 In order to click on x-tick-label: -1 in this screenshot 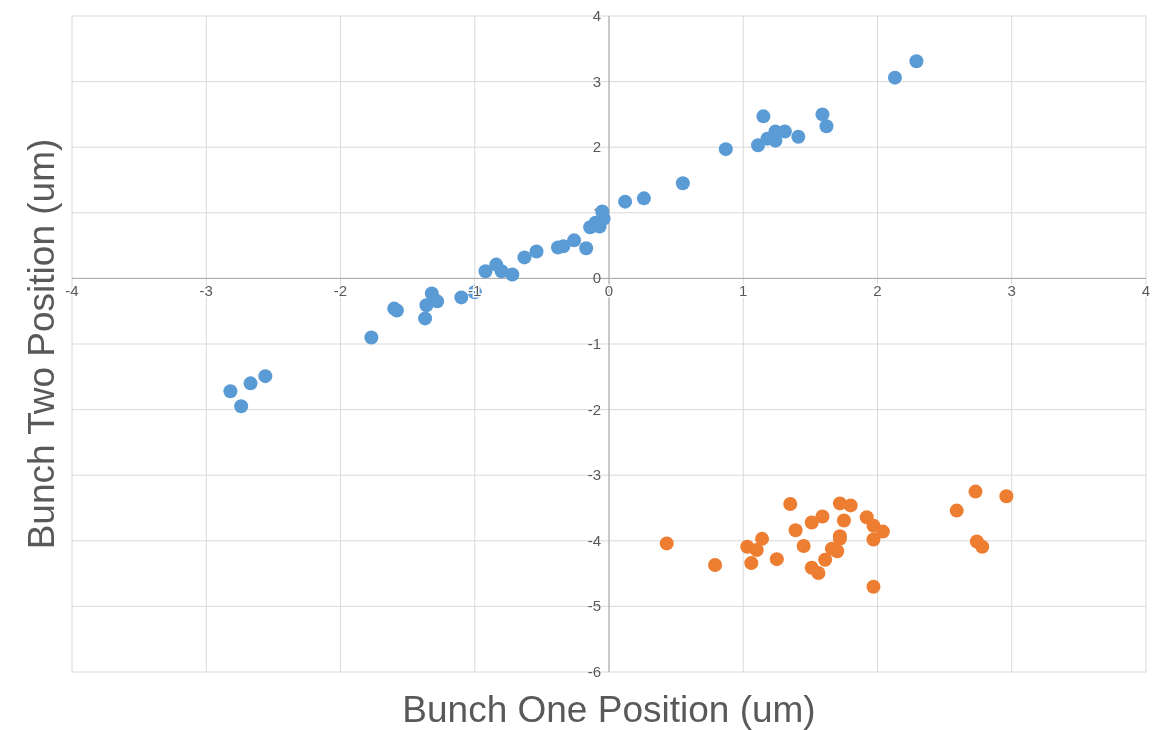, I will do `click(475, 291)`.